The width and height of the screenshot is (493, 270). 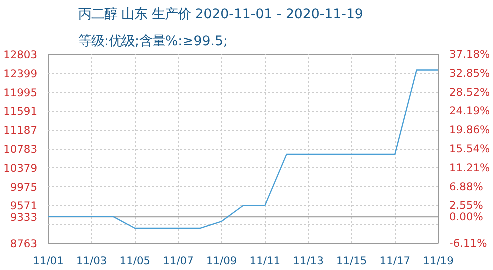 What do you see at coordinates (470, 111) in the screenshot?
I see `y2-tick-label: 24.19%` at bounding box center [470, 111].